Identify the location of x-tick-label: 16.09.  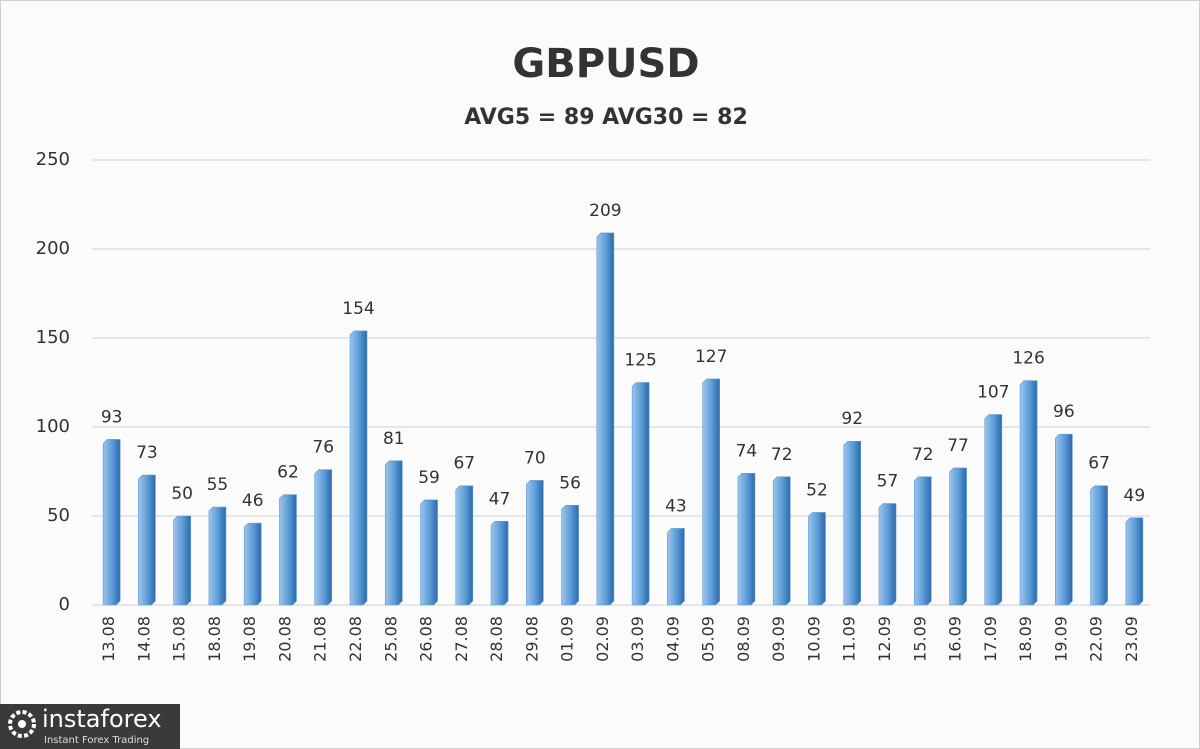
(955, 639).